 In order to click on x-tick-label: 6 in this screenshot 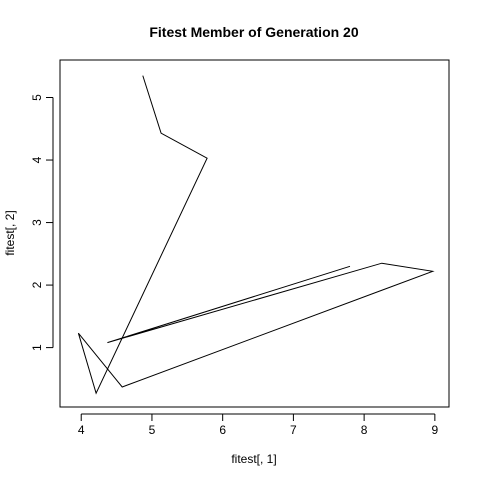, I will do `click(222, 430)`.